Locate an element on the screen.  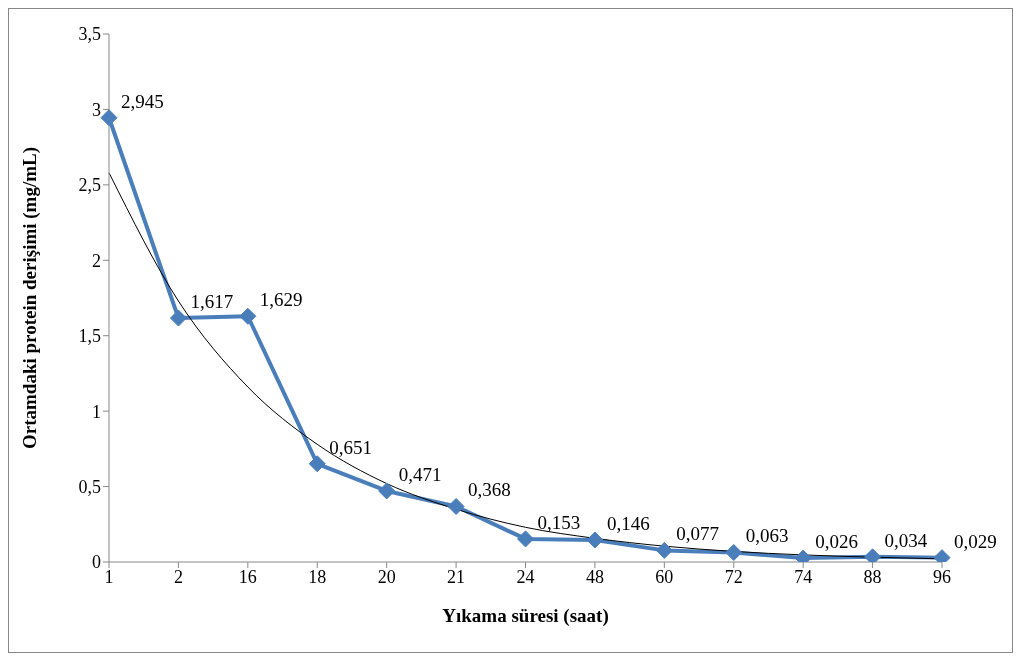
data-label: 0,029 is located at coordinates (975, 541).